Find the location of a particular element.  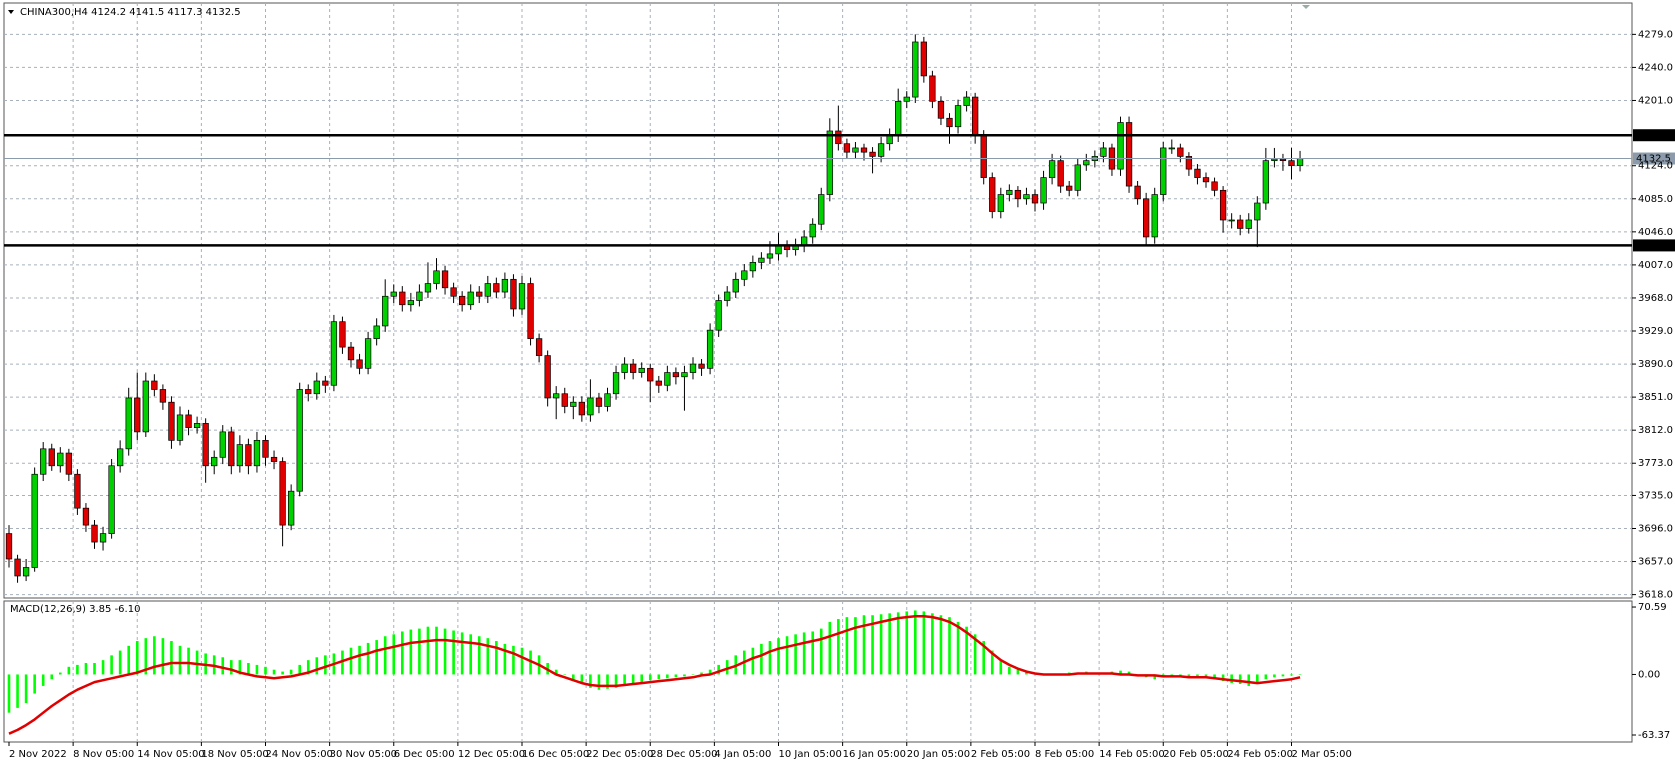

y-tick-label: 4124.0 is located at coordinates (1655, 166).